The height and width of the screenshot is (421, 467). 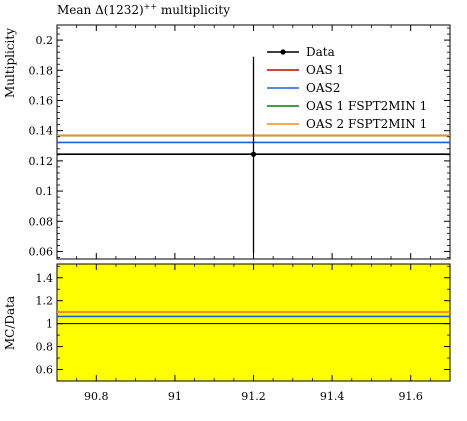 What do you see at coordinates (45, 40) in the screenshot?
I see `top-ytick-label: 0.2` at bounding box center [45, 40].